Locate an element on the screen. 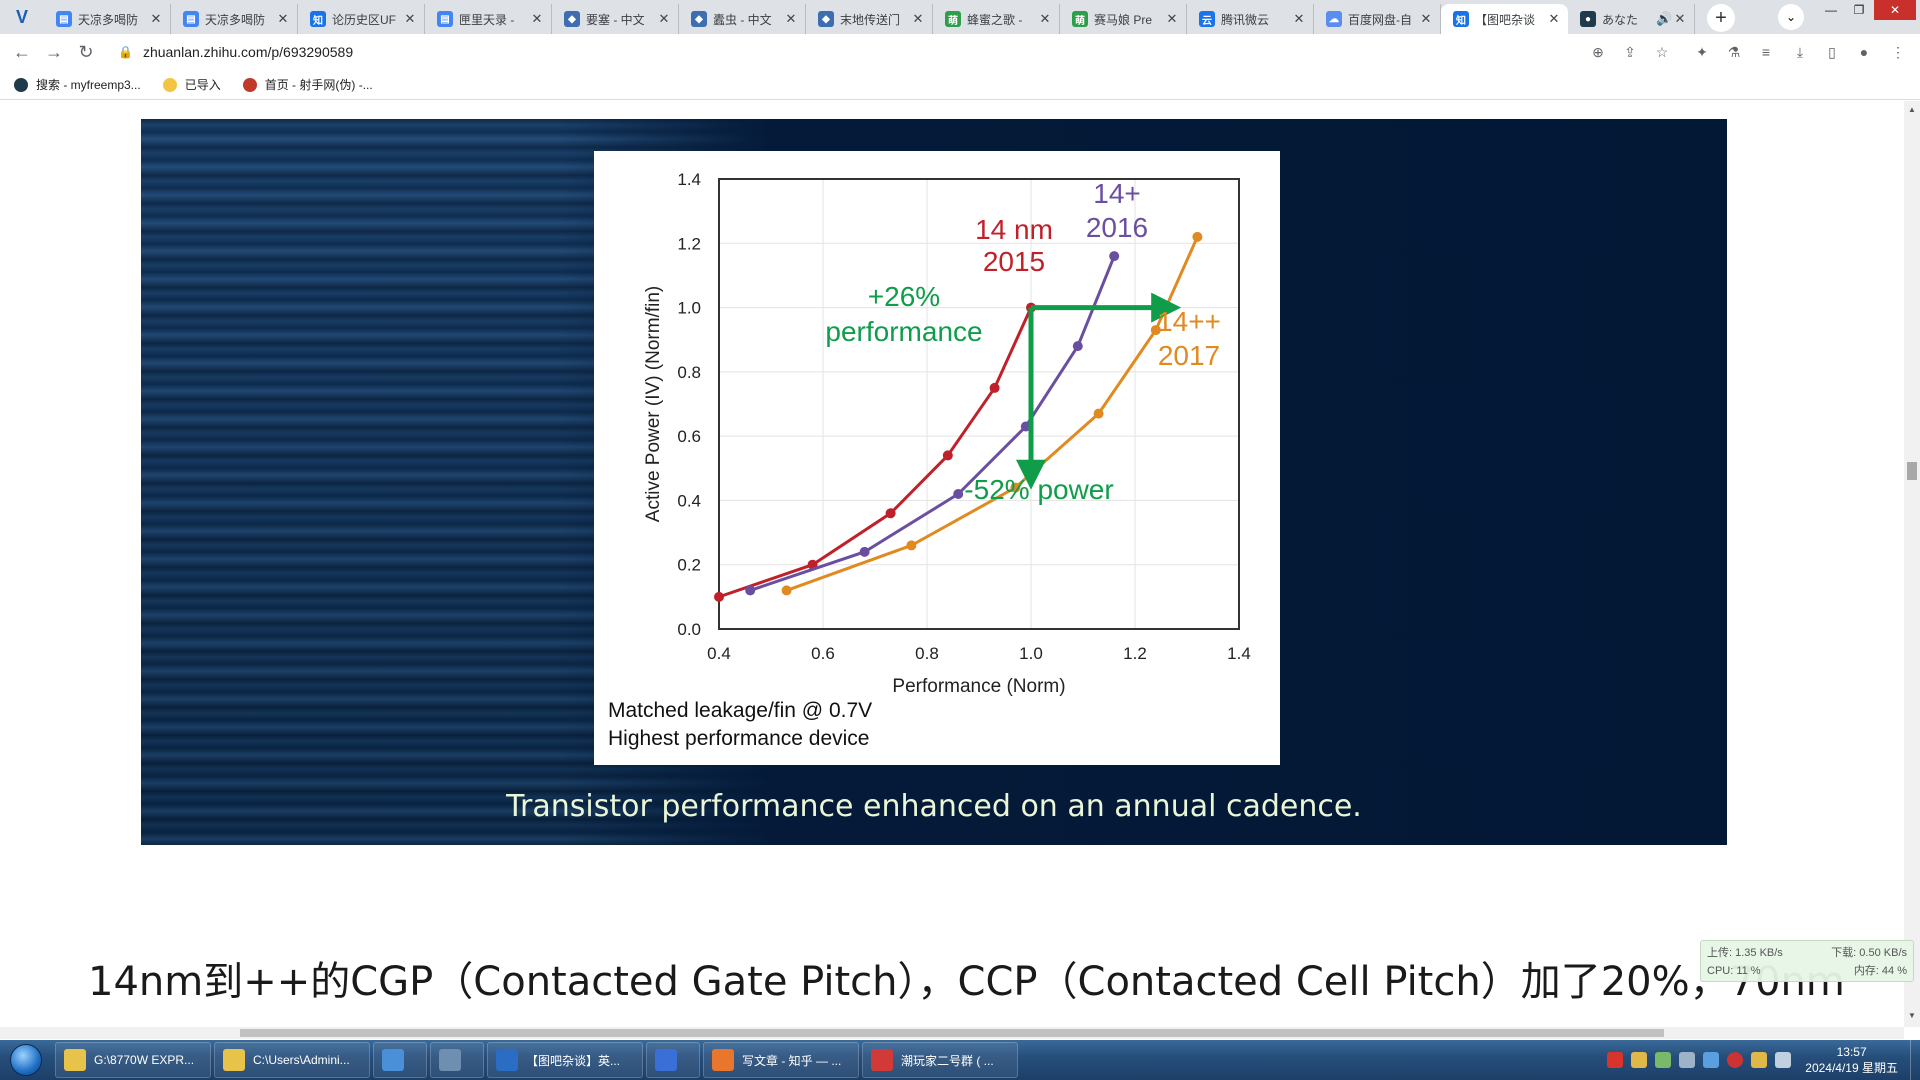 The width and height of the screenshot is (1920, 1080). browser-tab: 云腾讯微云 ✕ is located at coordinates (1250, 19).